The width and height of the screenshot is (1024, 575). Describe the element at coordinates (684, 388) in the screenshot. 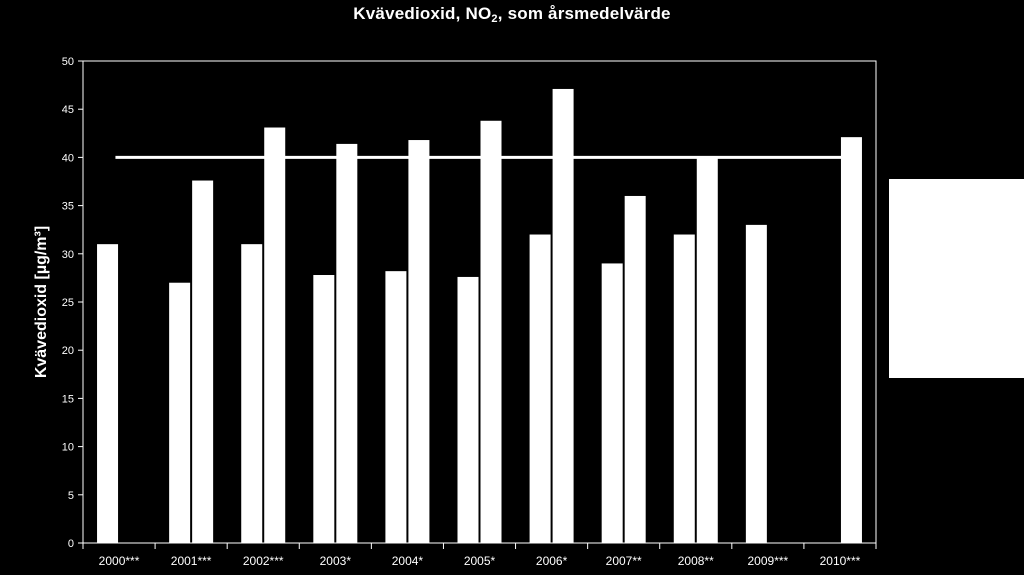

I see `bar-series-1-2008**` at that location.